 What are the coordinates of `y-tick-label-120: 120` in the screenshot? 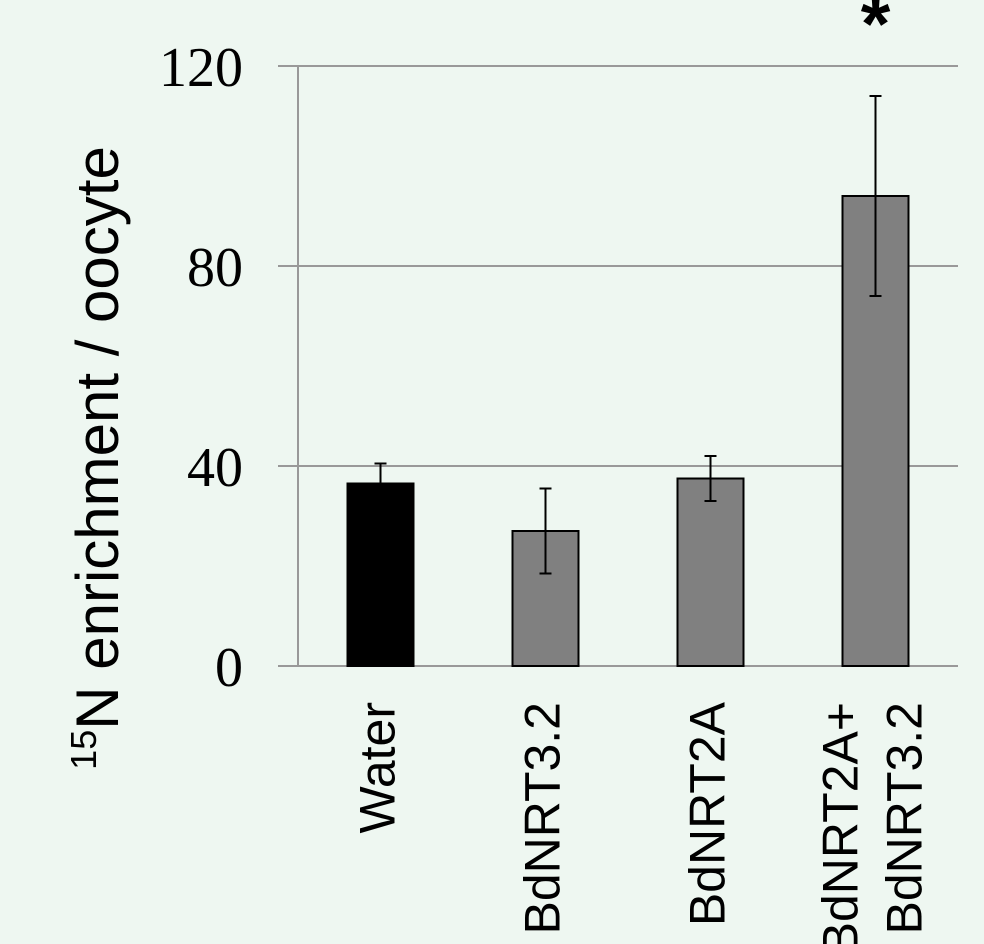 It's located at (201, 68).